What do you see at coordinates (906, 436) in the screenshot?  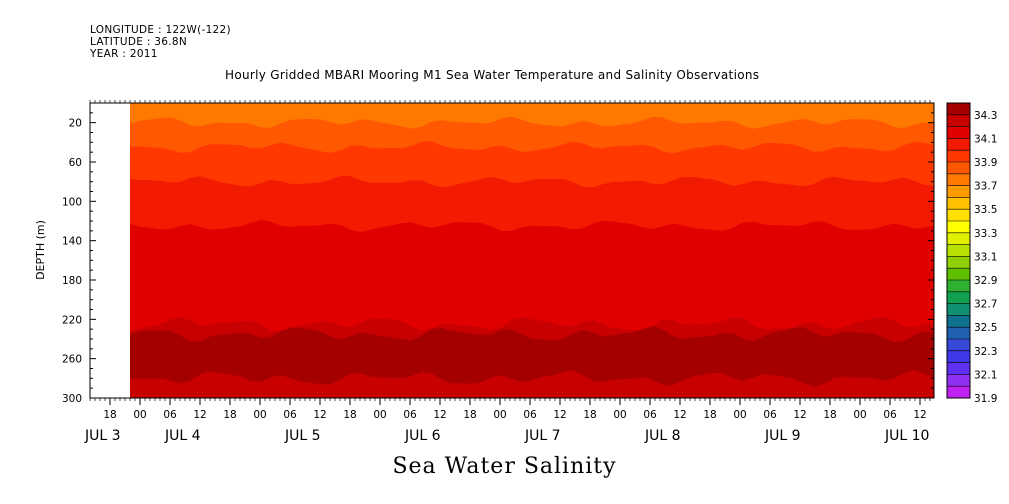 I see `x-day-label: JUL 10` at bounding box center [906, 436].